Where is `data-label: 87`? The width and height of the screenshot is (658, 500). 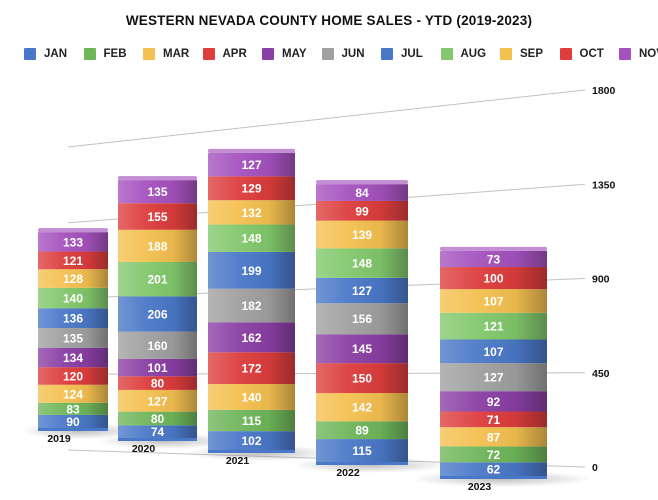 data-label: 87 is located at coordinates (494, 437).